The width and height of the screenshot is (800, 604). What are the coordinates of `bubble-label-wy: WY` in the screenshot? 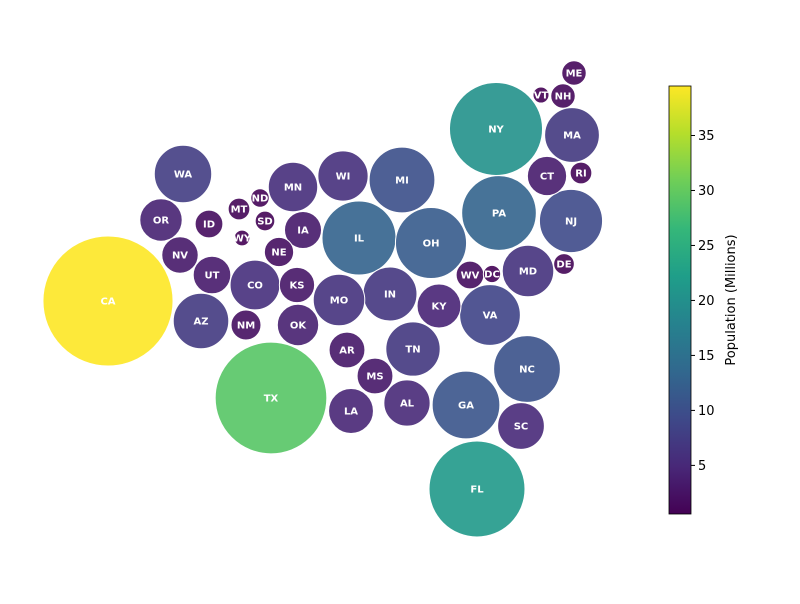 It's located at (242, 239).